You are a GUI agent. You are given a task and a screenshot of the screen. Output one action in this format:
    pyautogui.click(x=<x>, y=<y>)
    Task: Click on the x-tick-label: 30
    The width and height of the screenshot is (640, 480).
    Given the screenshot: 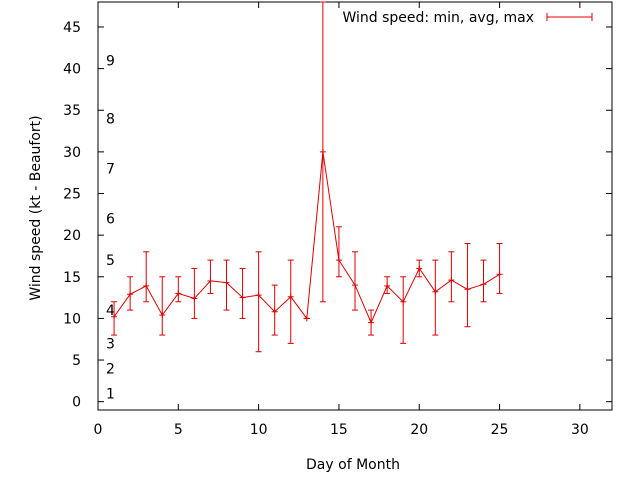 What is the action you would take?
    pyautogui.click(x=580, y=430)
    